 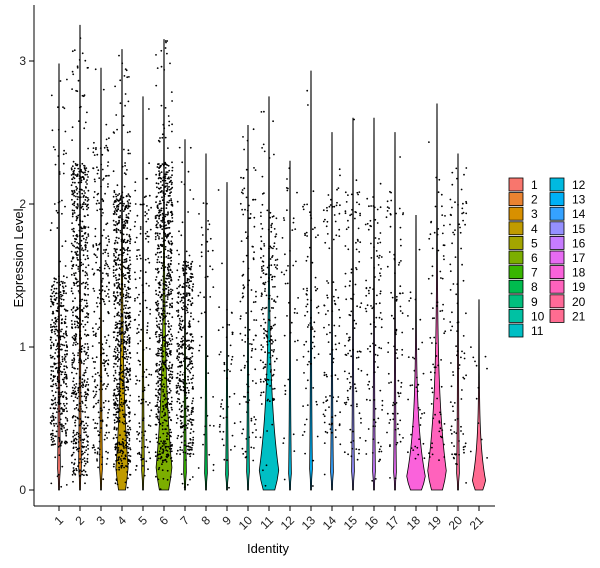 What do you see at coordinates (22, 61) in the screenshot?
I see `y-tick-label: 3` at bounding box center [22, 61].